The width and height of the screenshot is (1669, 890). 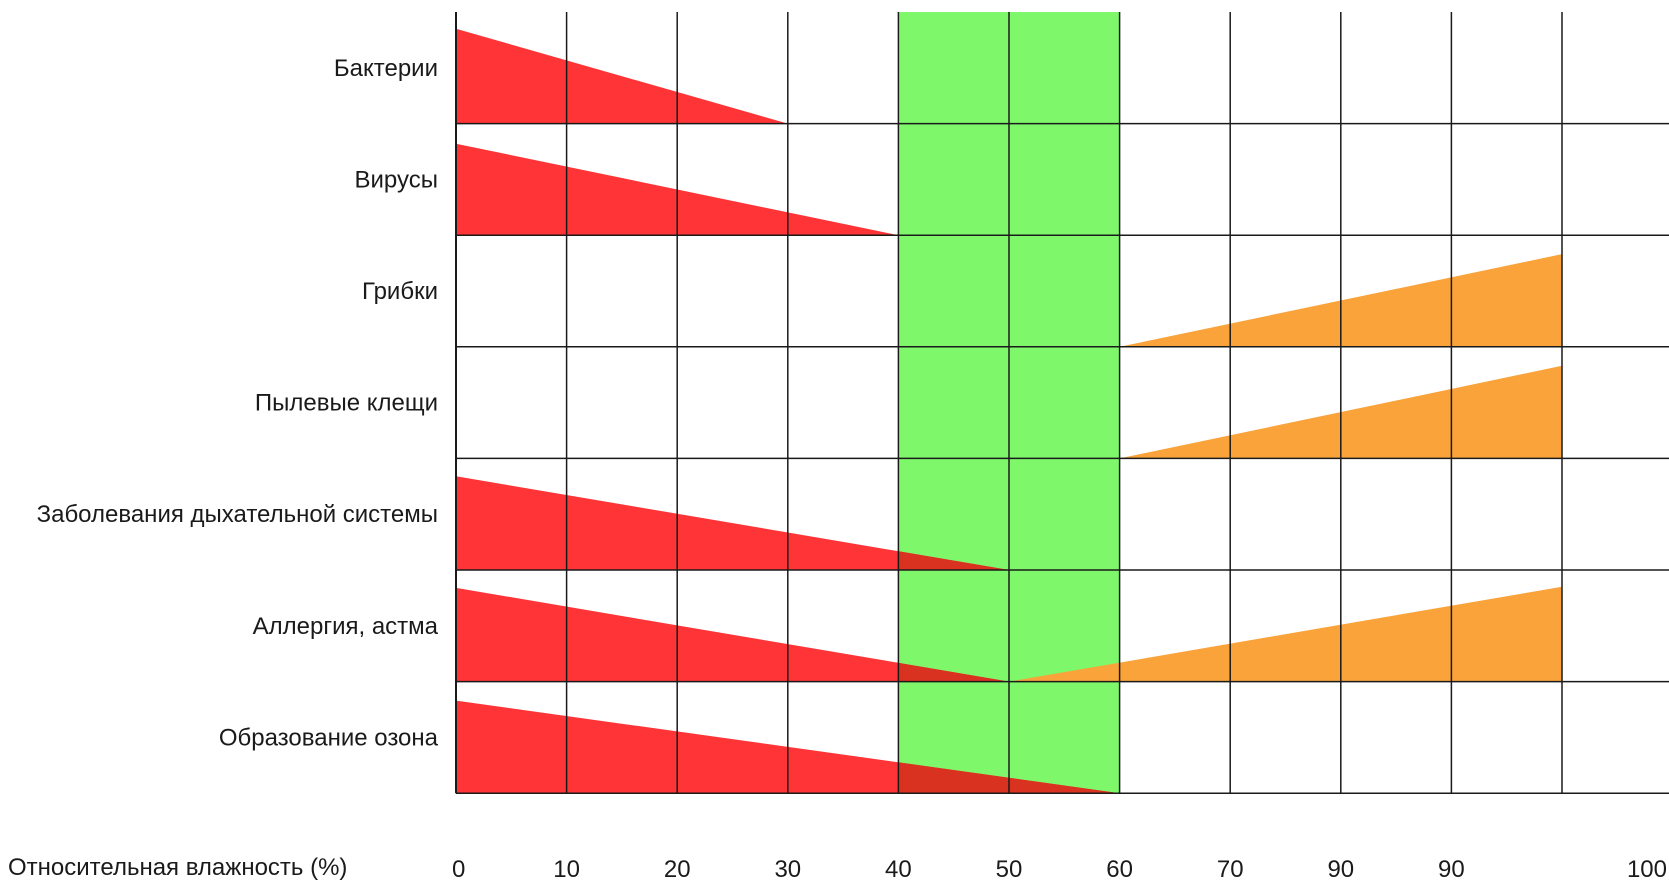 What do you see at coordinates (400, 291) in the screenshot?
I see `row-label-3: Грибки` at bounding box center [400, 291].